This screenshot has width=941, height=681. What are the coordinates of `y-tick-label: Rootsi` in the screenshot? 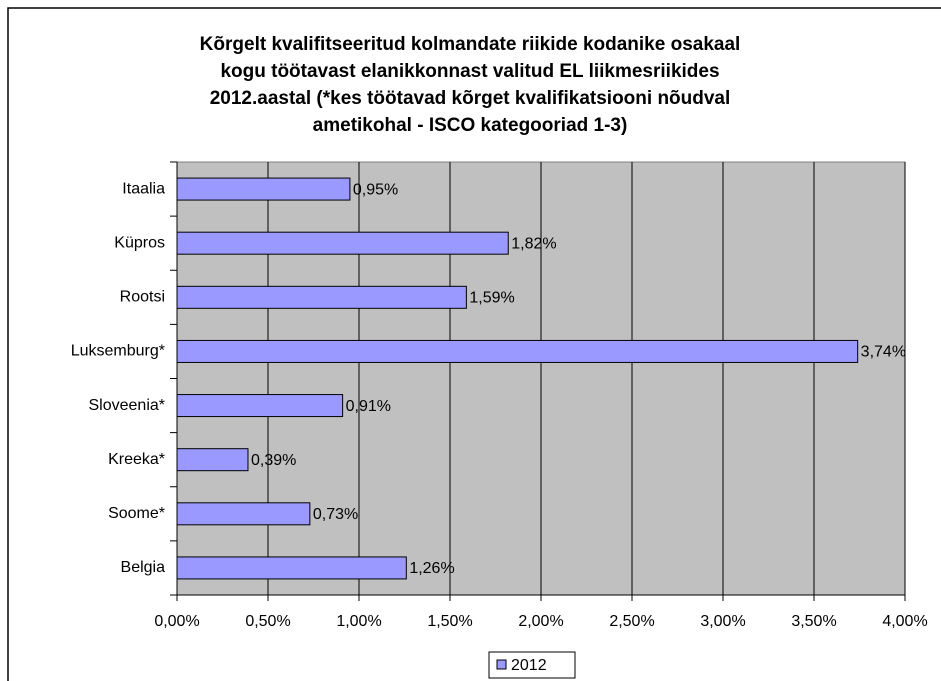 It's located at (142, 297).